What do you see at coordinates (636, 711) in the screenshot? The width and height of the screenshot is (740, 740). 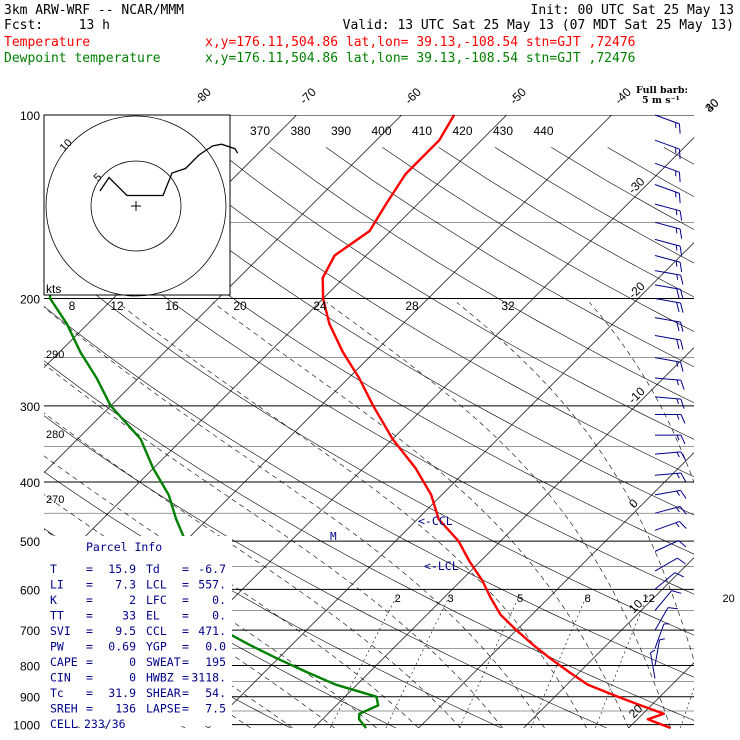 I see `isotherm-label: 20` at bounding box center [636, 711].